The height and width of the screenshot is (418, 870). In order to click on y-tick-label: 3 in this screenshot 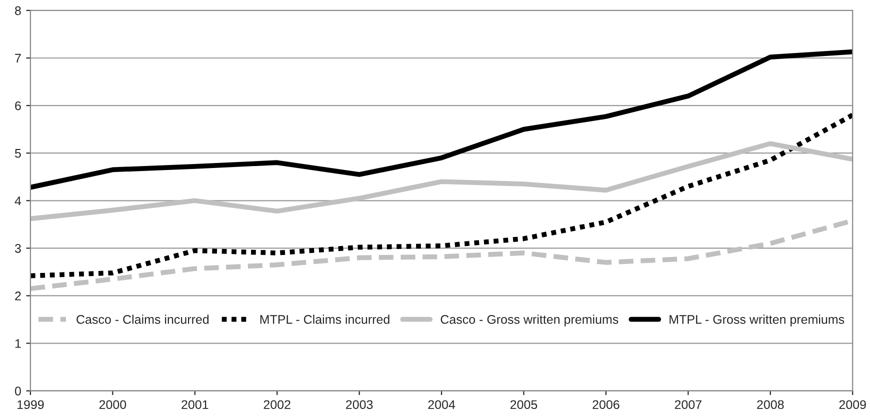, I will do `click(17, 248)`.